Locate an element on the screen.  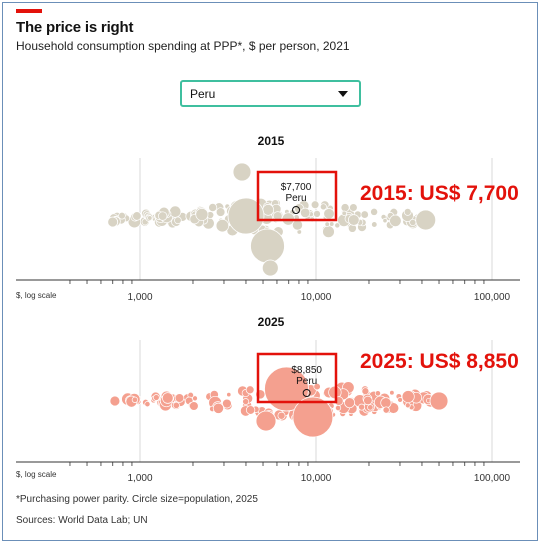
axis-label-2025: $, log scale is located at coordinates (36, 474).